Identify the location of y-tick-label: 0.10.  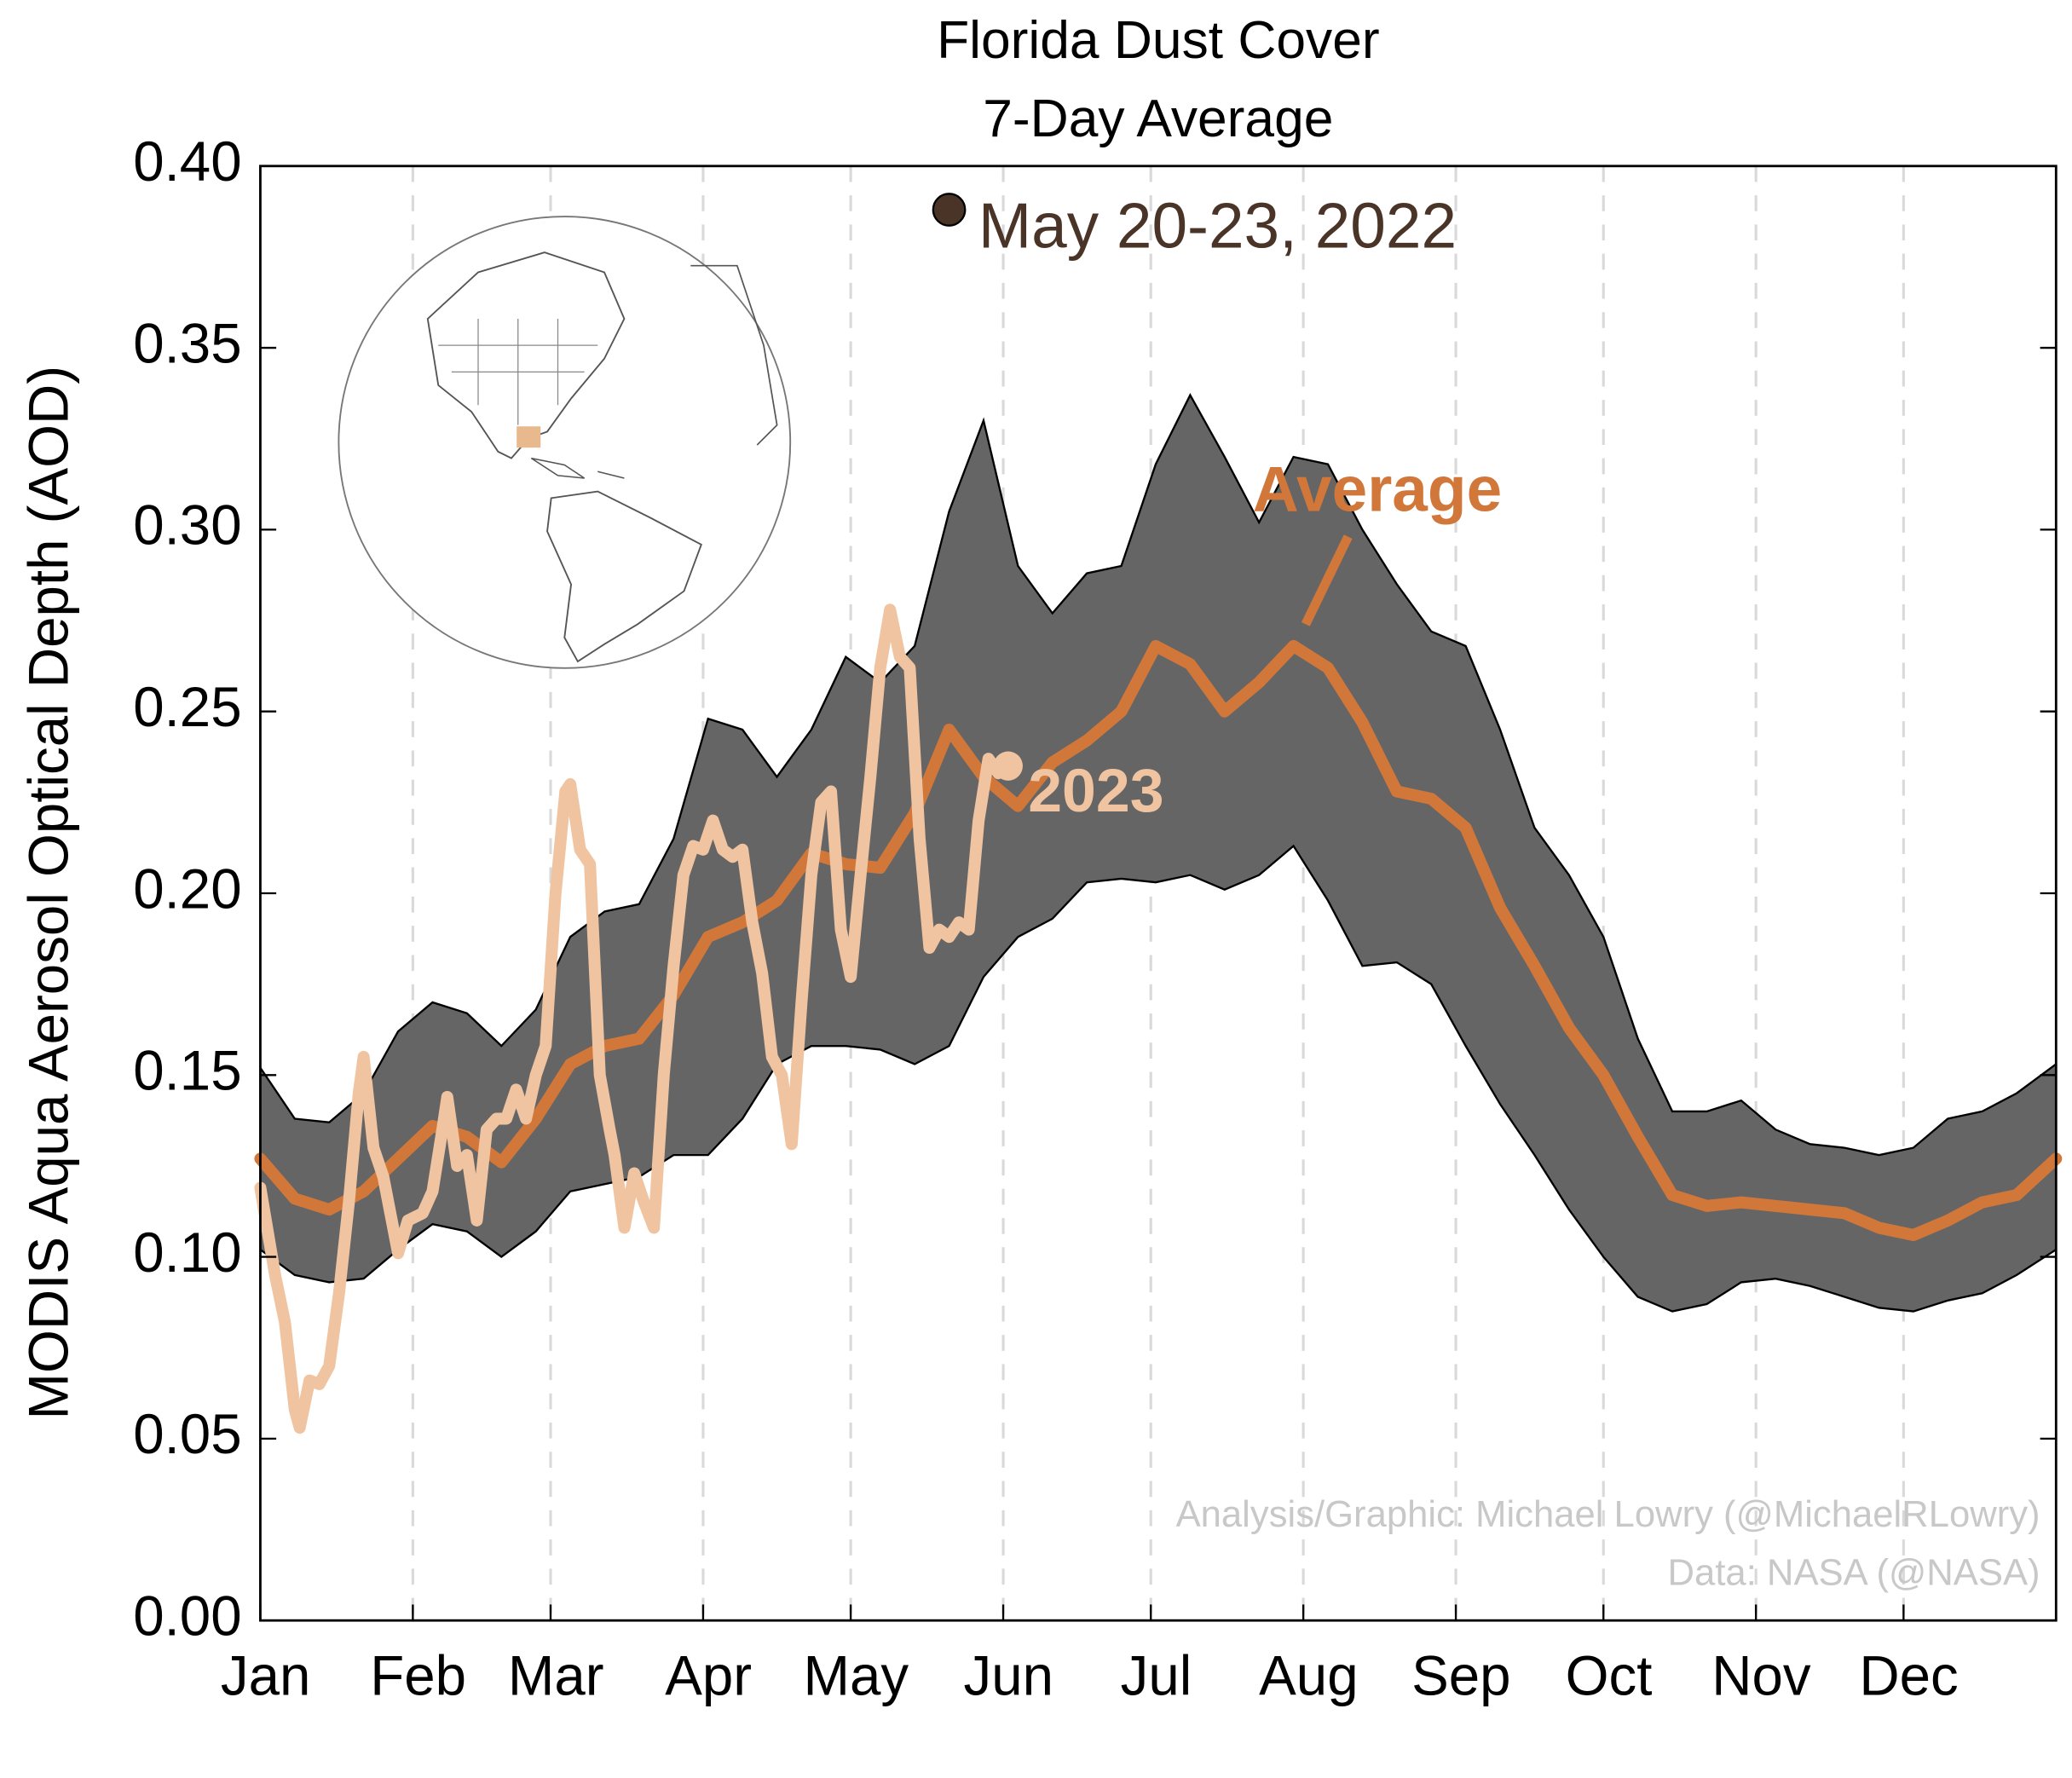
(187, 1252).